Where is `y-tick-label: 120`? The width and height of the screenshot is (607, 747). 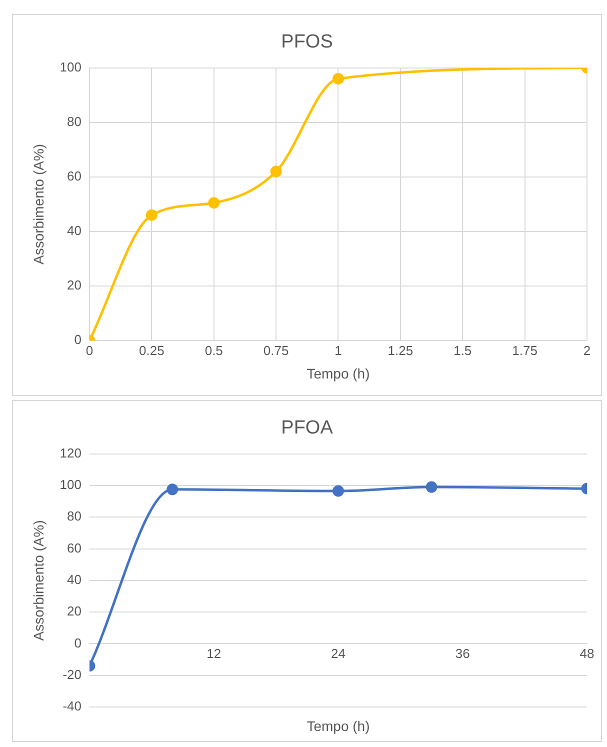 y-tick-label: 120 is located at coordinates (71, 452).